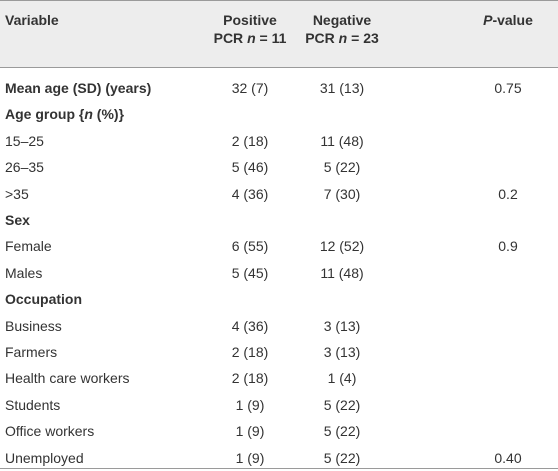 The height and width of the screenshot is (471, 558). What do you see at coordinates (279, 246) in the screenshot?
I see `table-row: Female 6 (55) 12 (52) 0.9` at bounding box center [279, 246].